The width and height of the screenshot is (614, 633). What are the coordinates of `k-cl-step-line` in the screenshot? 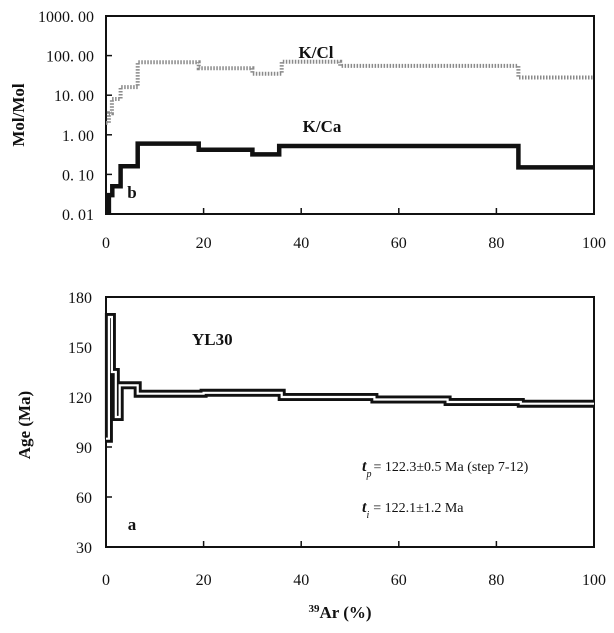 It's located at (350, 92).